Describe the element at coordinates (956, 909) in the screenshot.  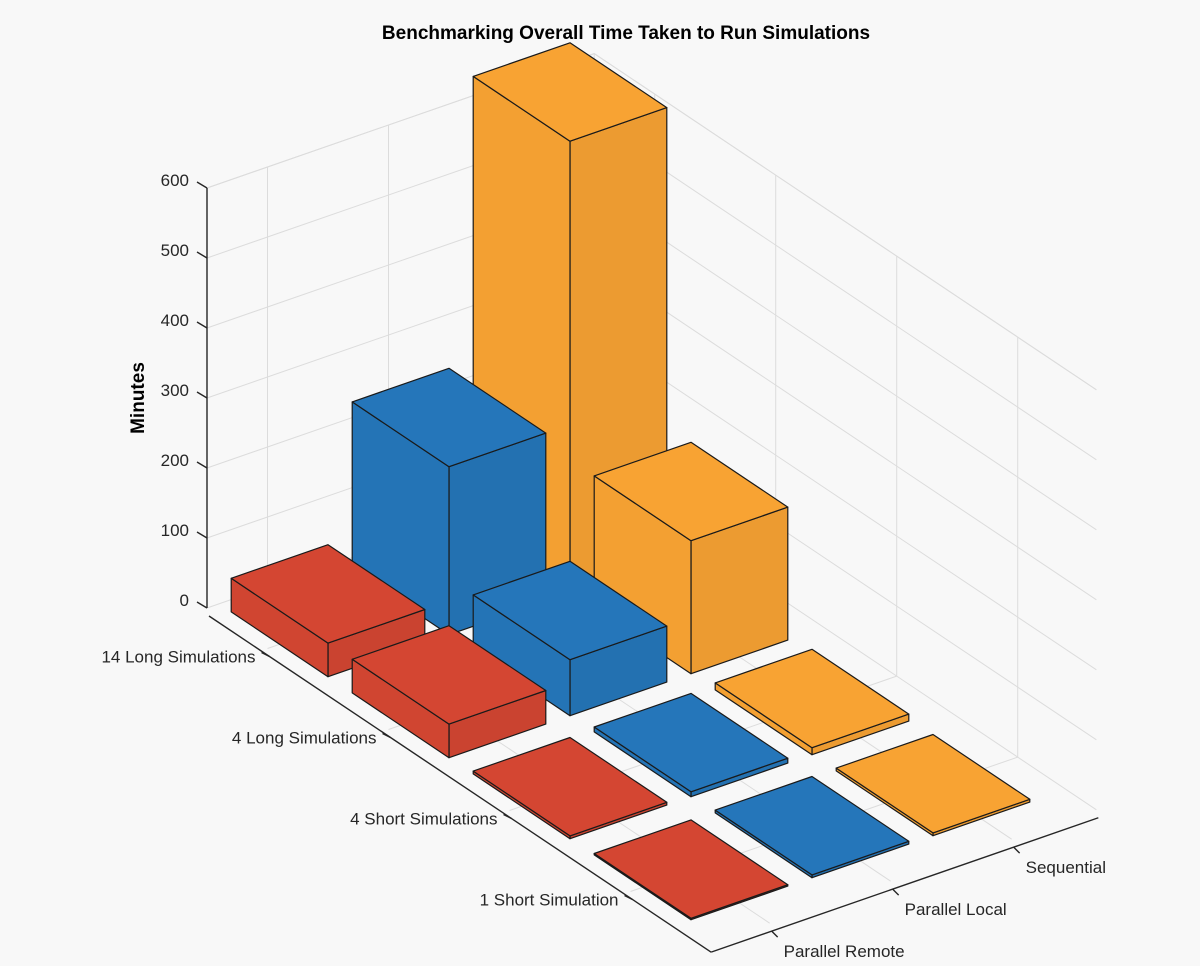
I see `col-tick-label-1: Parallel Local` at that location.